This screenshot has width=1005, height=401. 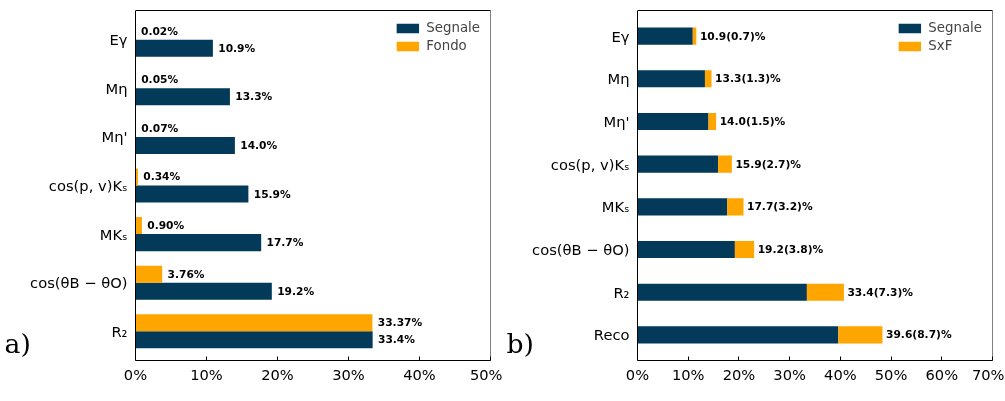 What do you see at coordinates (400, 323) in the screenshot?
I see `data-label: 33.37%` at bounding box center [400, 323].